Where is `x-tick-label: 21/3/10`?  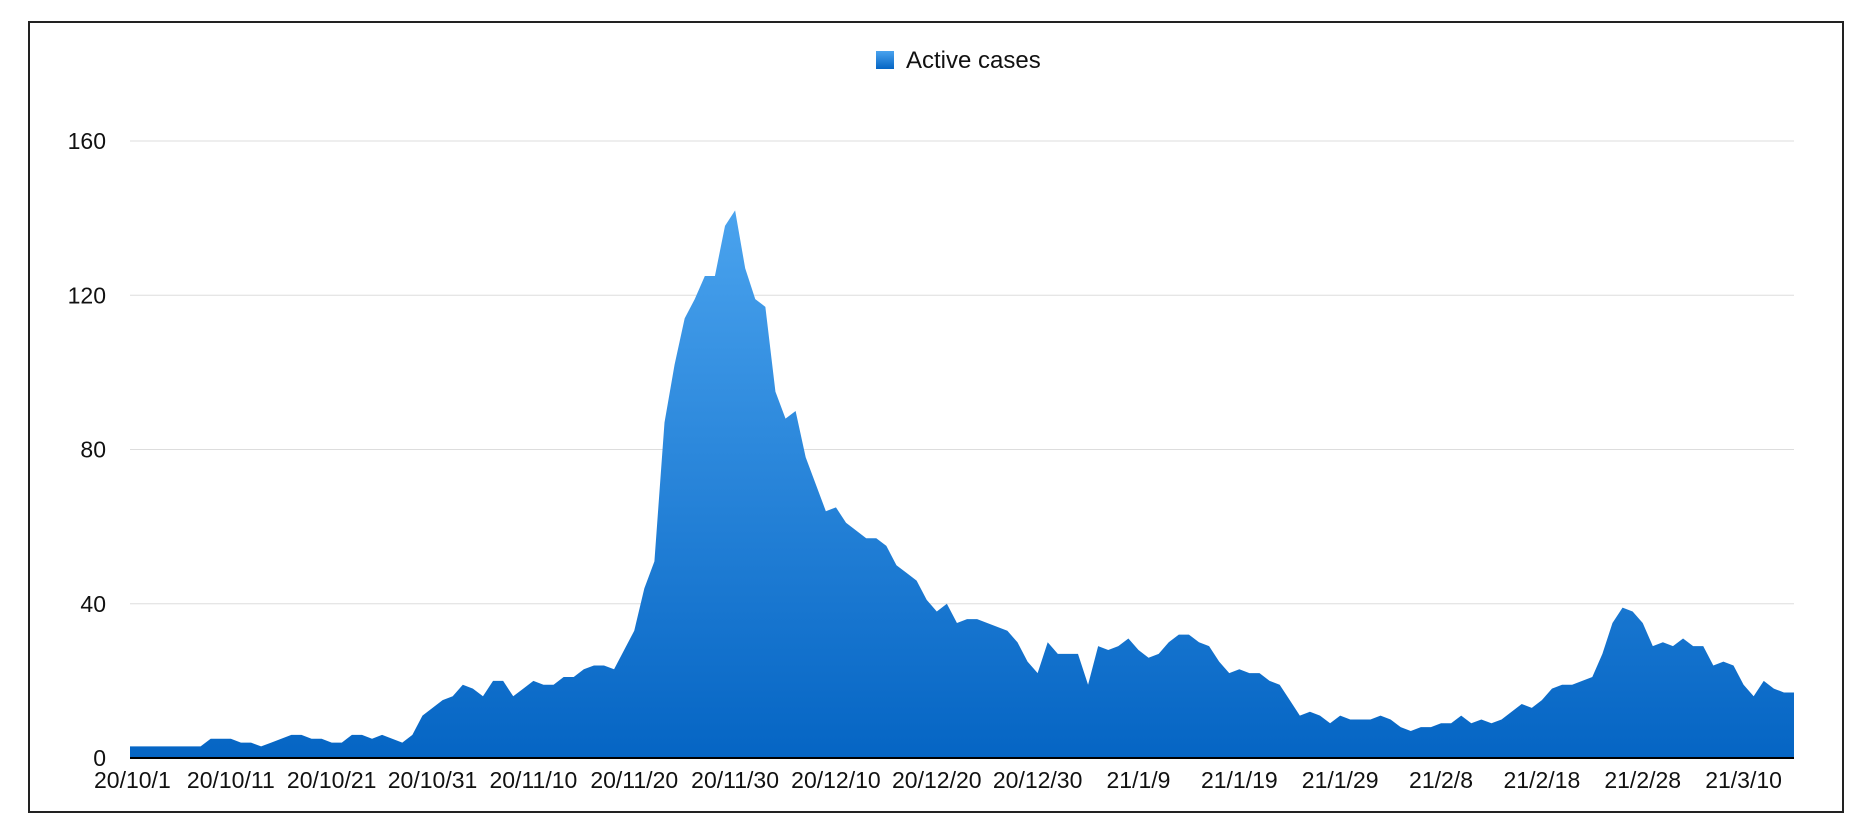 x-tick-label: 21/3/10 is located at coordinates (1743, 780).